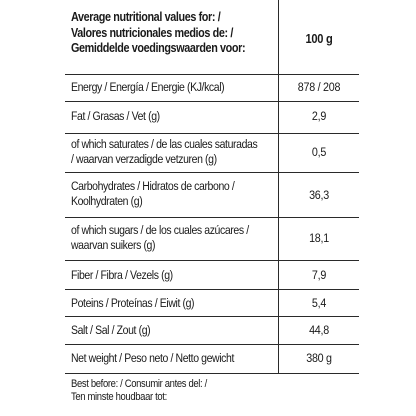 This screenshot has height=416, width=416. Describe the element at coordinates (144, 159) in the screenshot. I see `row-label-line: / waarvan verzadigde vetzuren (g)` at that location.